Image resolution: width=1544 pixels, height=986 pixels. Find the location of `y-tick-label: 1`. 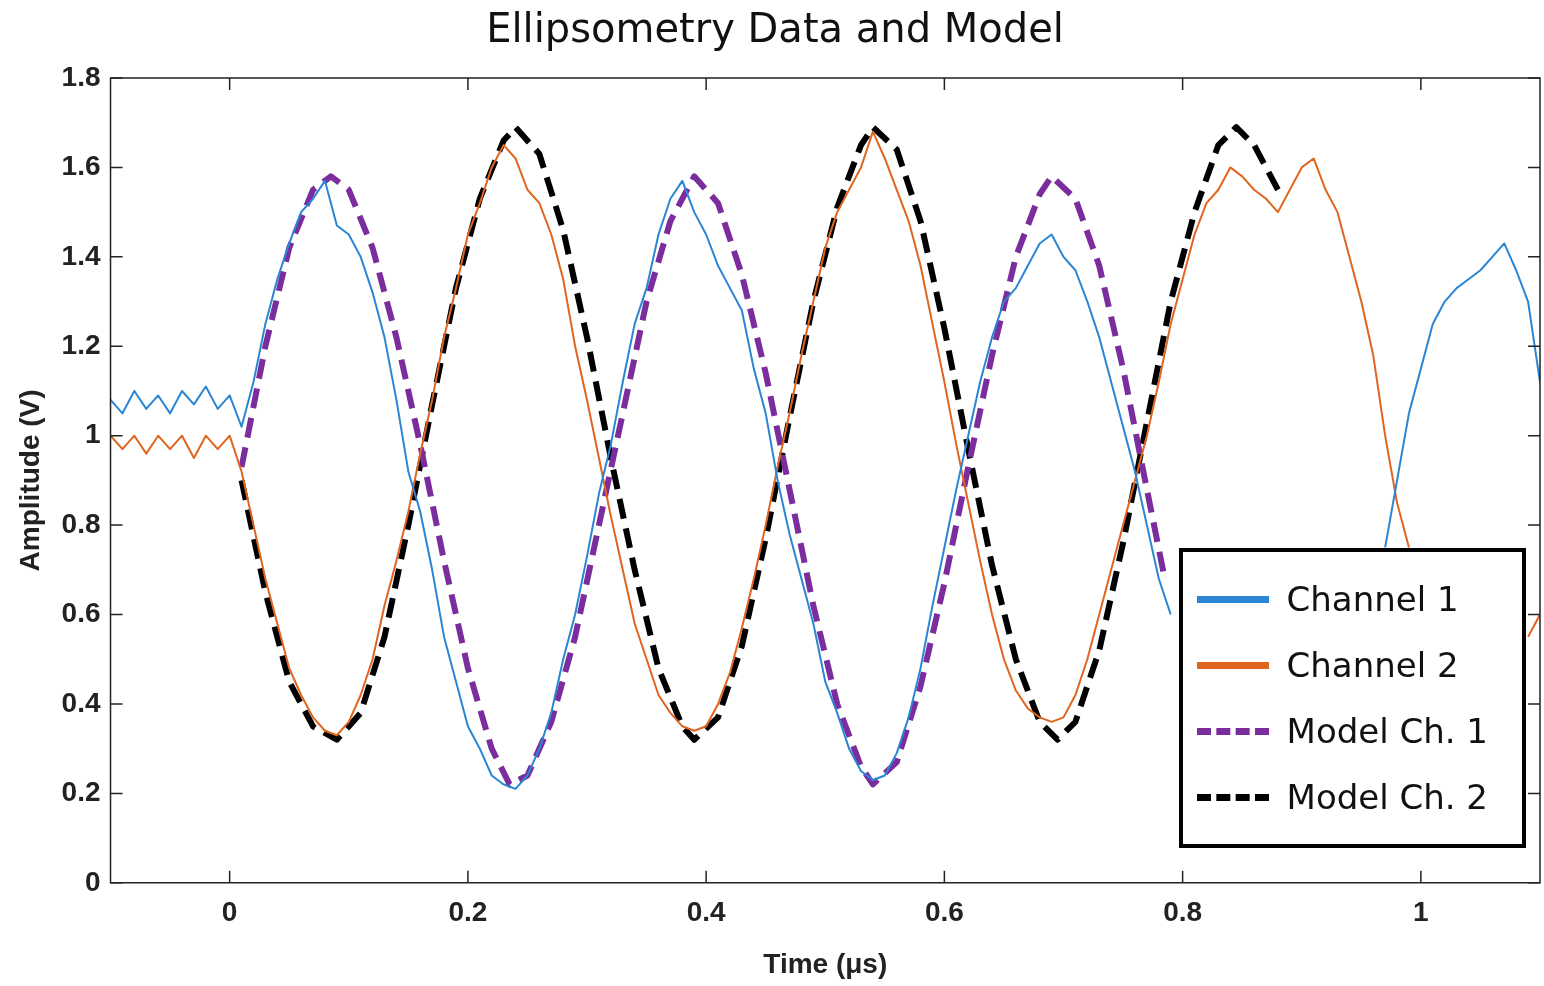

y-tick-label: 1 is located at coordinates (92, 434).